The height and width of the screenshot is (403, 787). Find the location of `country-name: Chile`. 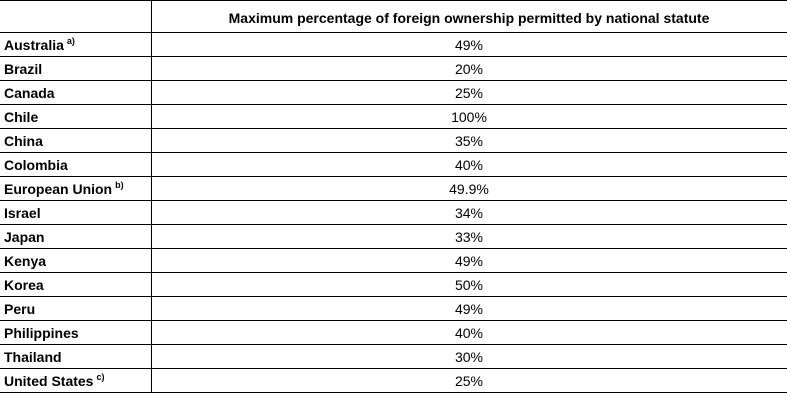

country-name: Chile is located at coordinates (21, 116).